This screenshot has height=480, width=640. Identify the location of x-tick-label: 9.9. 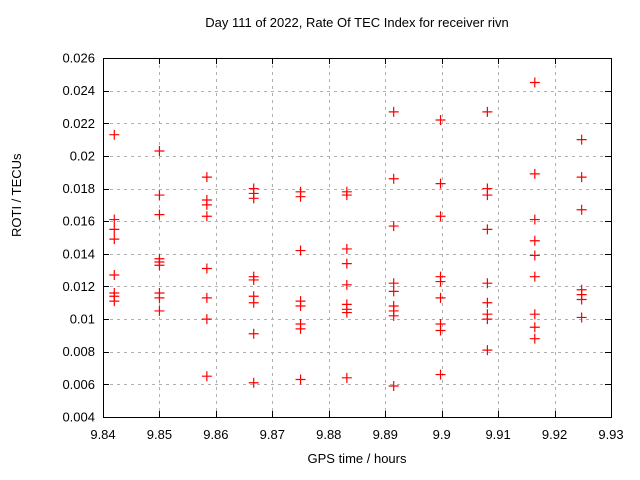
(442, 434).